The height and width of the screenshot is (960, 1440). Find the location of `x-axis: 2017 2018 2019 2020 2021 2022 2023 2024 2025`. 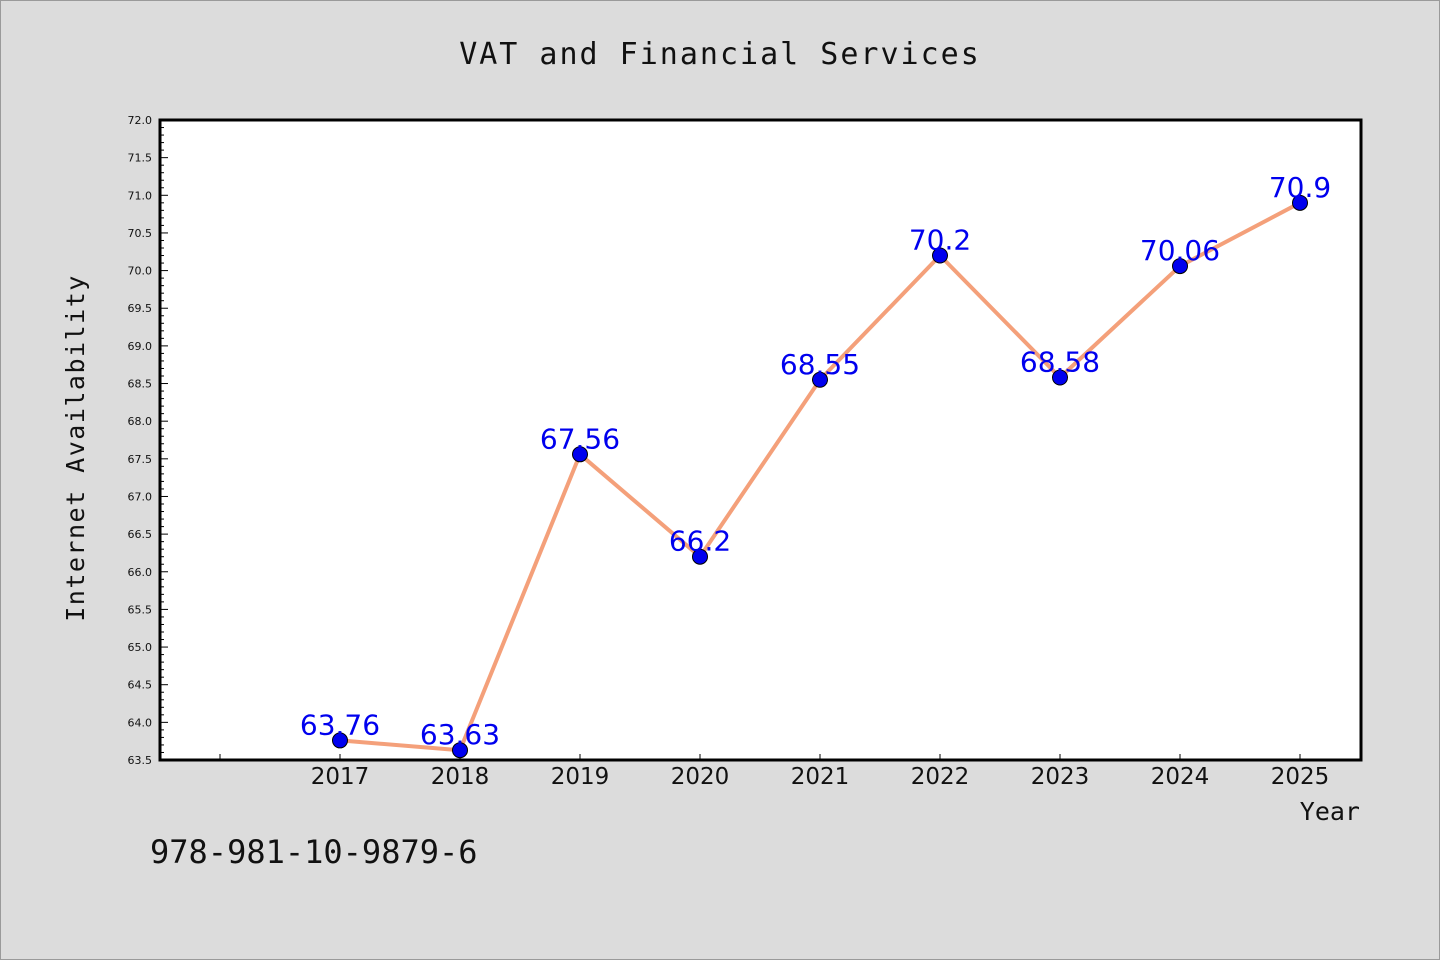

x-axis: 2017 2018 2019 2020 2021 2022 2023 2024 2025 is located at coordinates (774, 772).